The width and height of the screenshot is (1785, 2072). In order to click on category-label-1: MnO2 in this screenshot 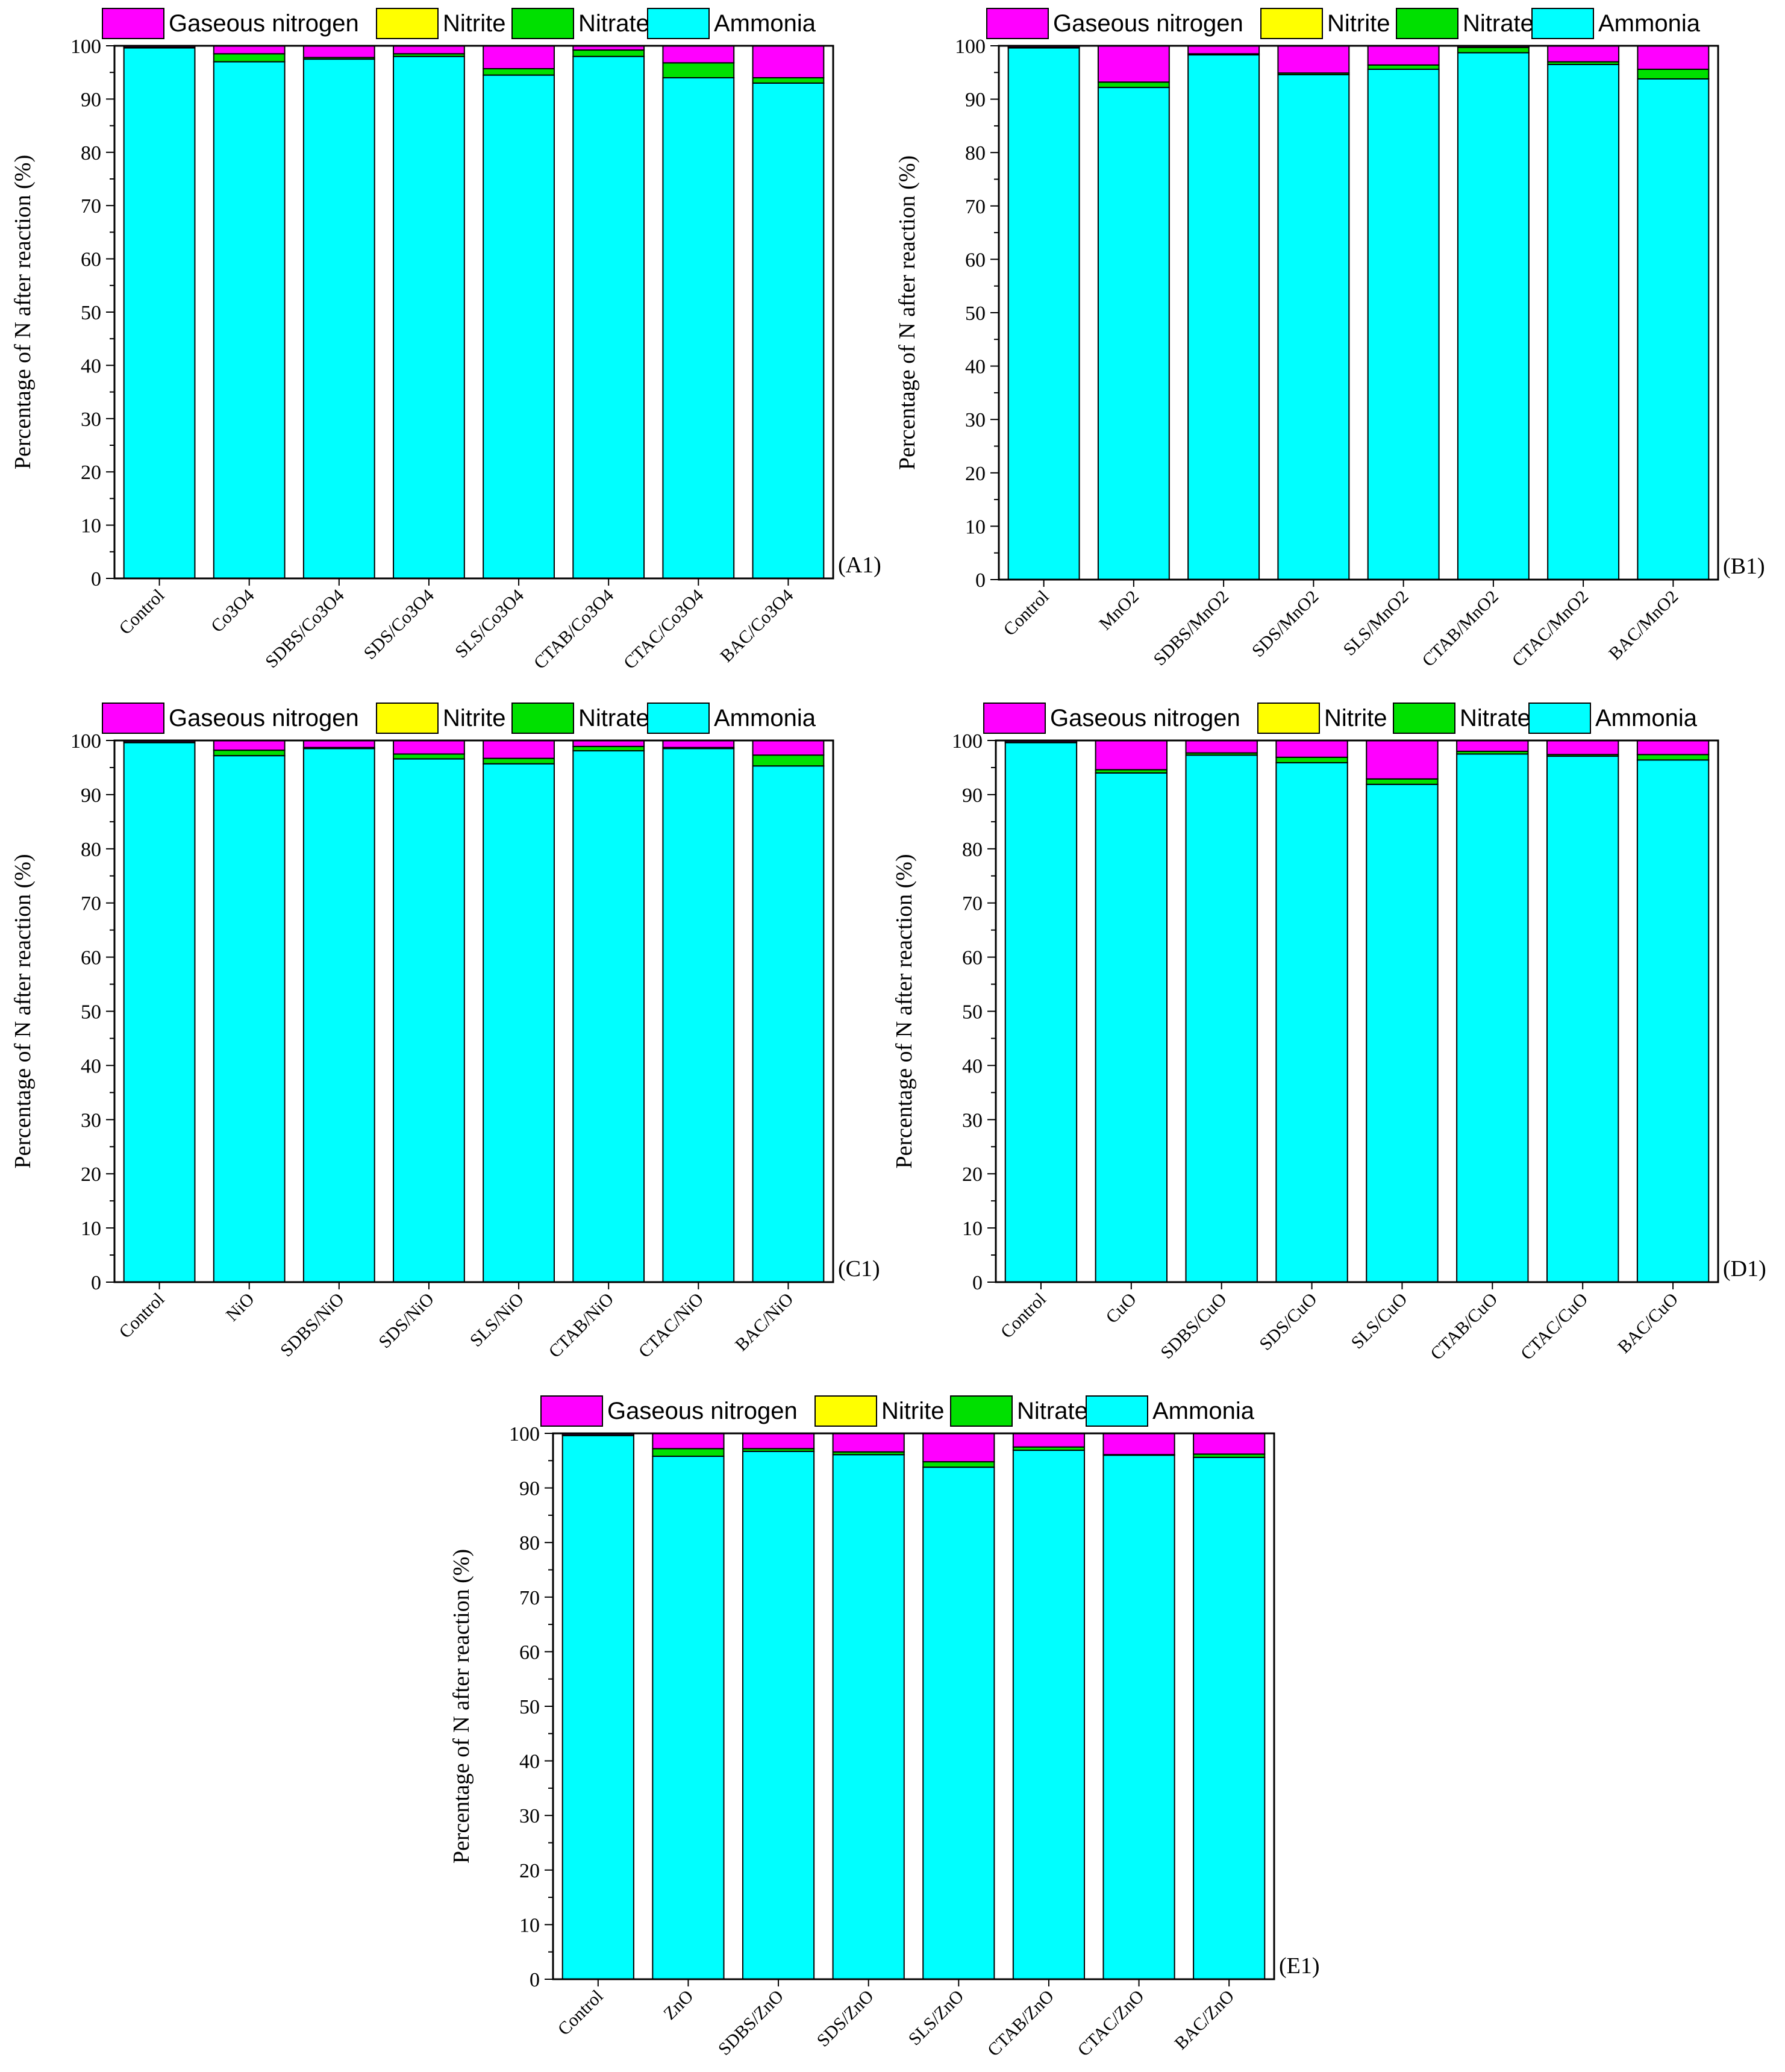, I will do `click(1119, 610)`.